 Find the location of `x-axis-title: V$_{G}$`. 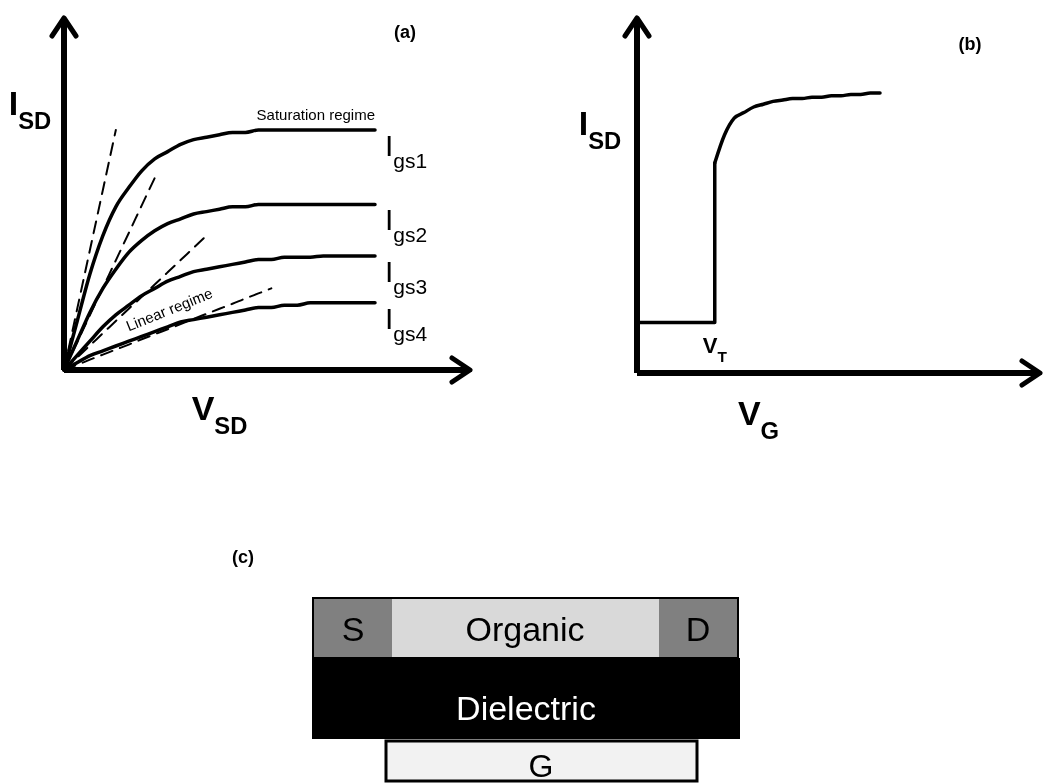

x-axis-title: V$_{G}$ is located at coordinates (758, 419).